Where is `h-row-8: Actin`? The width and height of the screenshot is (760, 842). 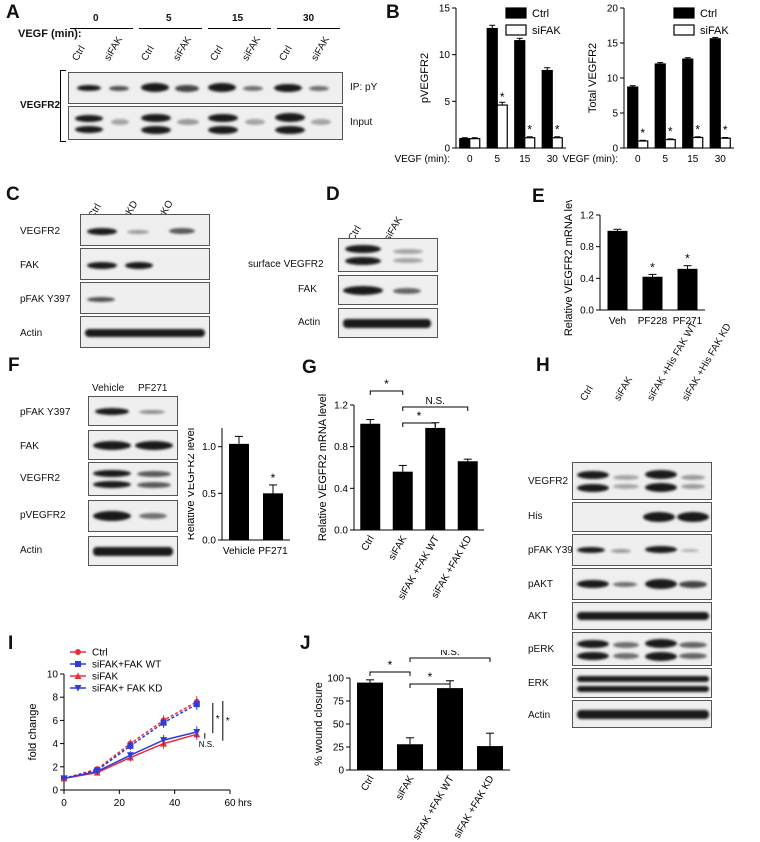 h-row-8: Actin is located at coordinates (539, 715).